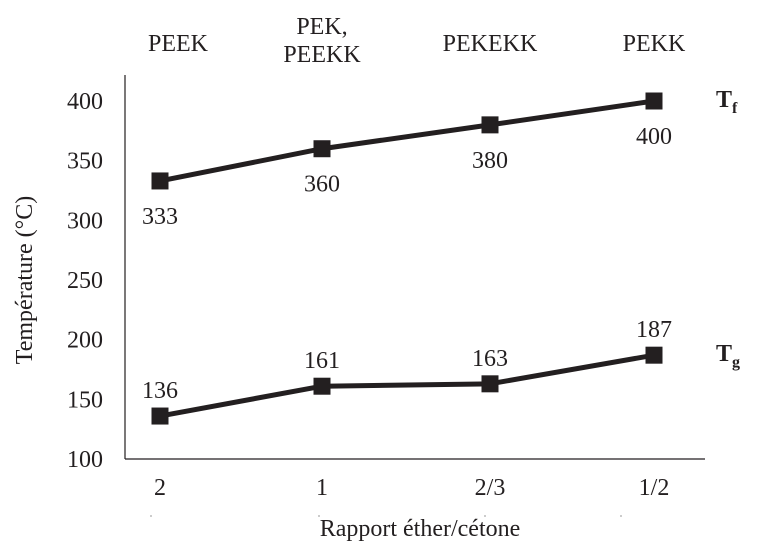 The image size is (760, 546). I want to click on category-headers: PEEK PEK, PEEKK PEKEKK PEKK, so click(417, 41).